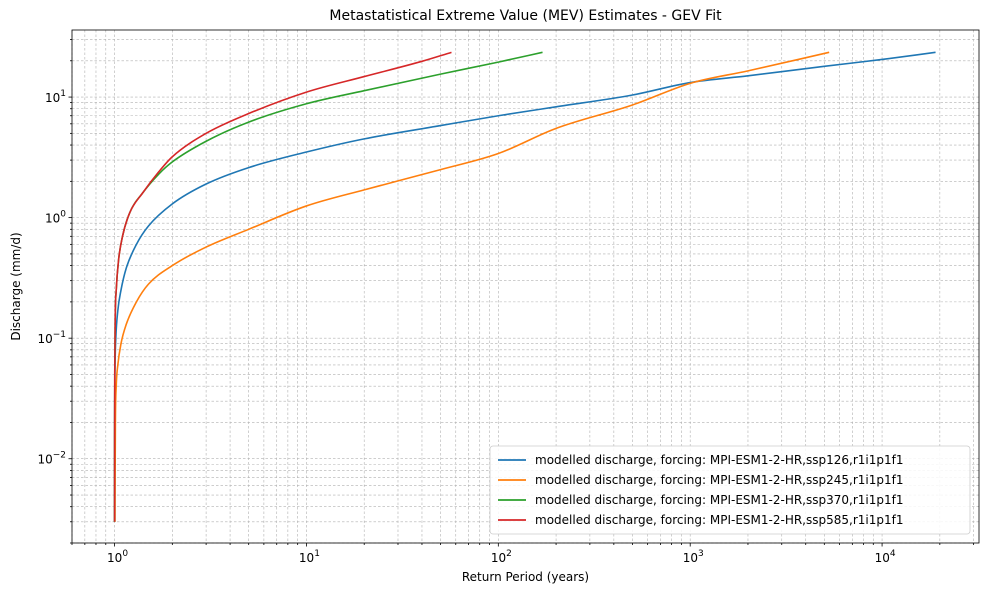  I want to click on x-tick-label-exponent: 2, so click(509, 554).